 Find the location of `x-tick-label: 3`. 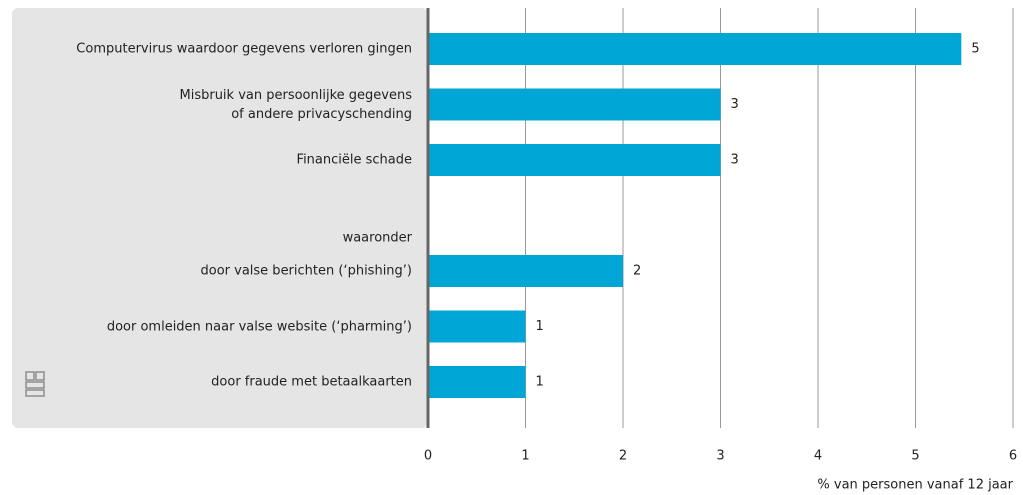

x-tick-label: 3 is located at coordinates (720, 456).